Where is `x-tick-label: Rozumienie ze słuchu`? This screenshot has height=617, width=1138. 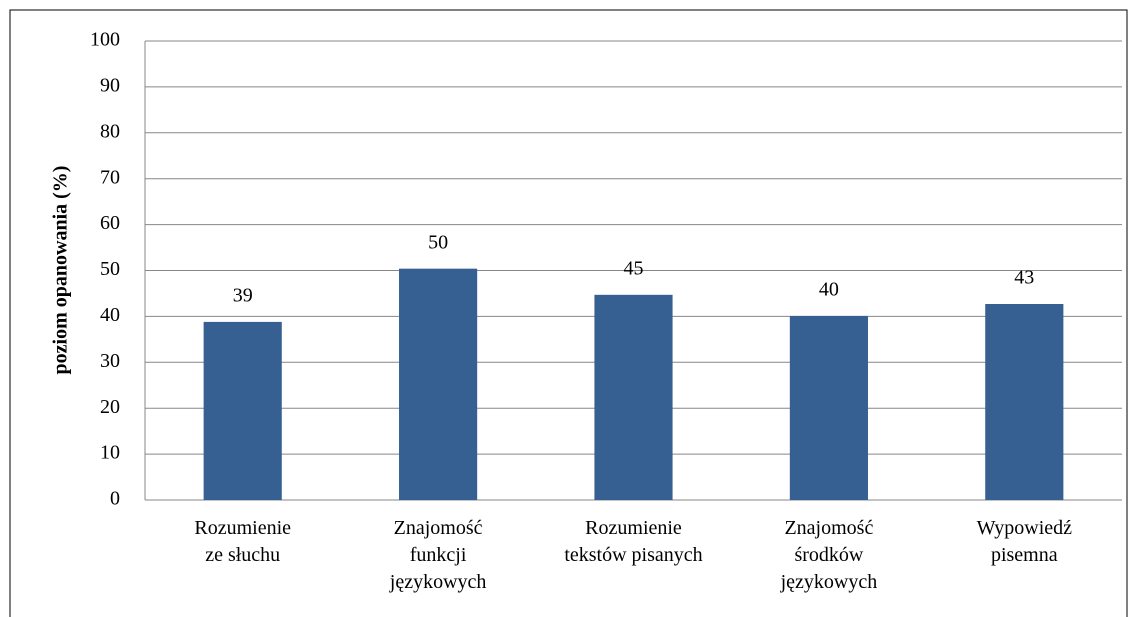
x-tick-label: Rozumienie ze słuchu is located at coordinates (242, 541).